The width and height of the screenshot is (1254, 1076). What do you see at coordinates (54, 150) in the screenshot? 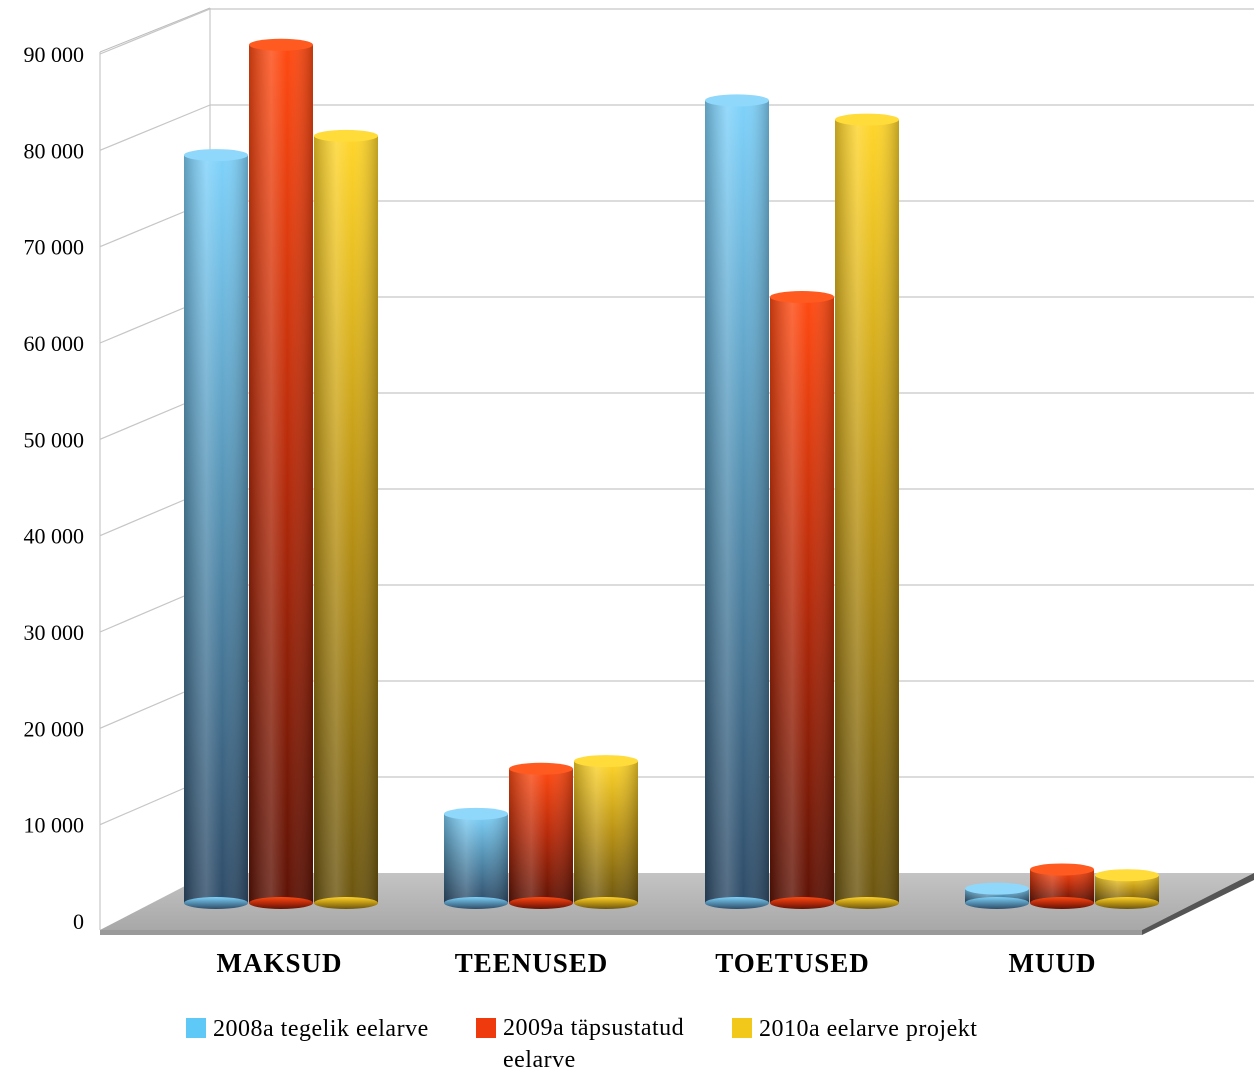
I see `y-tick-label: 80 000` at bounding box center [54, 150].